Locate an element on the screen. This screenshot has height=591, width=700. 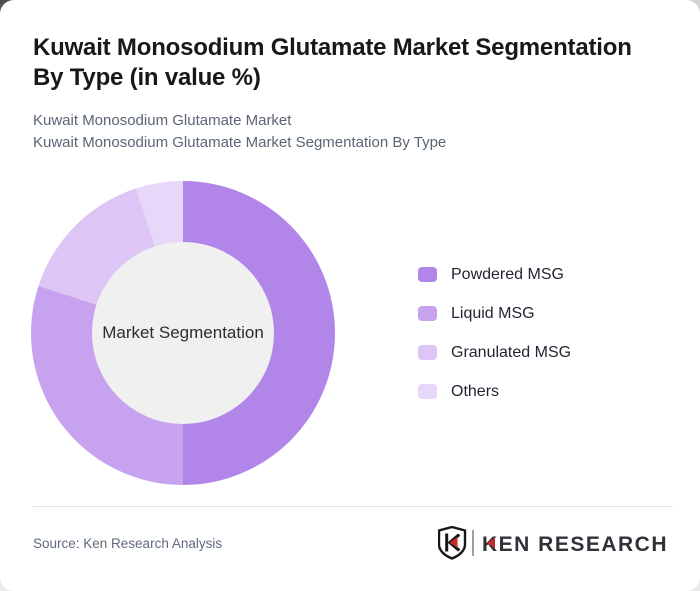
legend-label: Granulated MSG is located at coordinates (511, 352).